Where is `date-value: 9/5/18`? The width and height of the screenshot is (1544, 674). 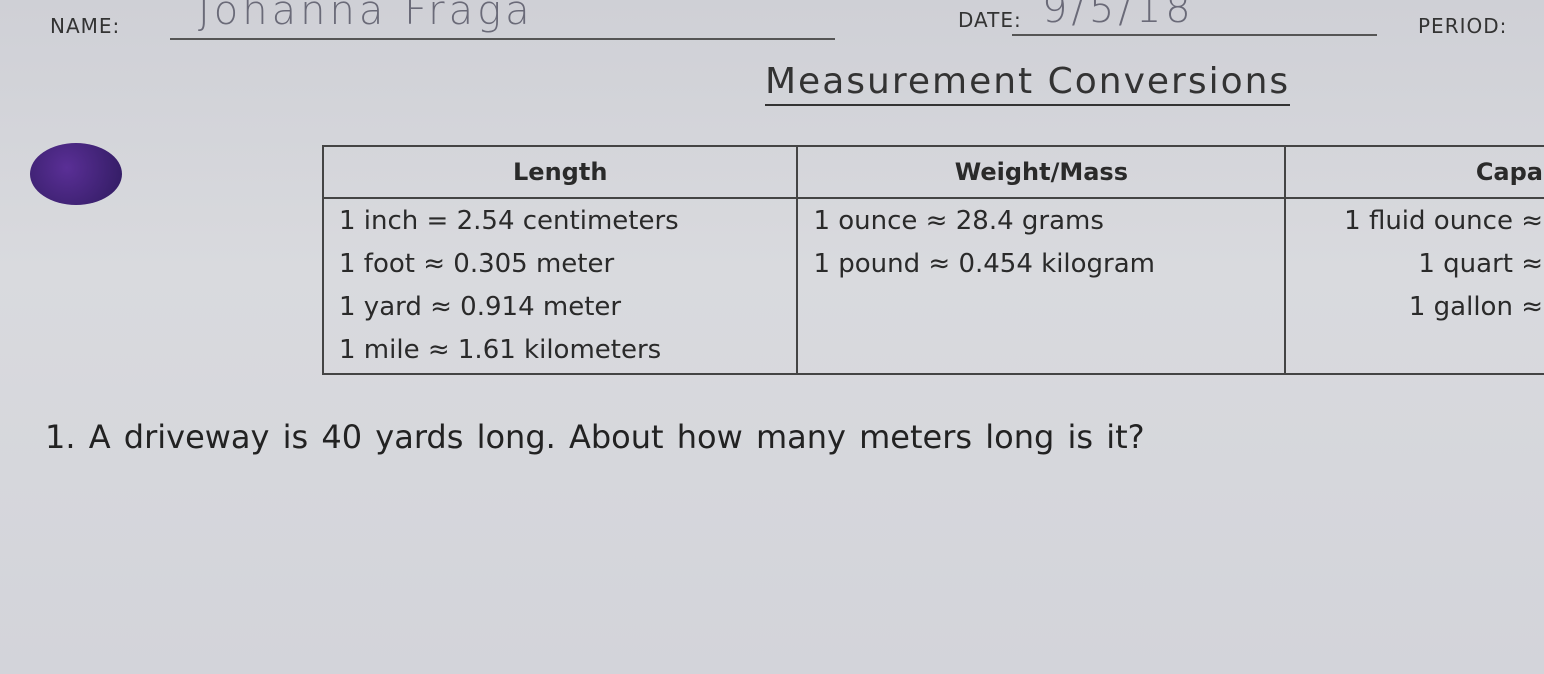 date-value: 9/5/18 is located at coordinates (1118, 16).